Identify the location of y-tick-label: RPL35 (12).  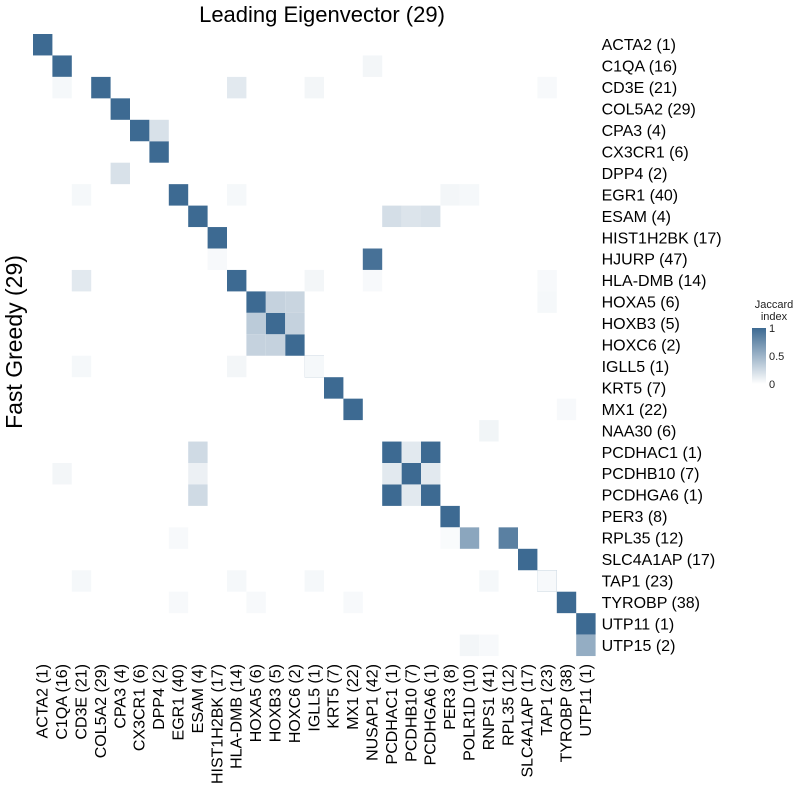
(643, 539).